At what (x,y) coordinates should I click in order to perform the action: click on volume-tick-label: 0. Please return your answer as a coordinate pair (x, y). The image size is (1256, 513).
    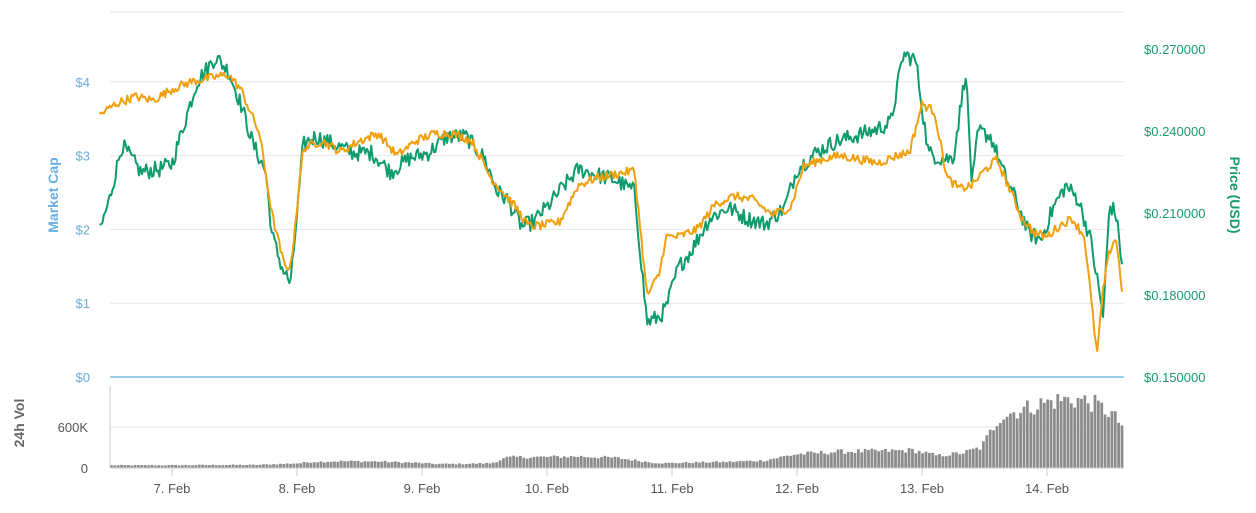
    Looking at the image, I should click on (84, 468).